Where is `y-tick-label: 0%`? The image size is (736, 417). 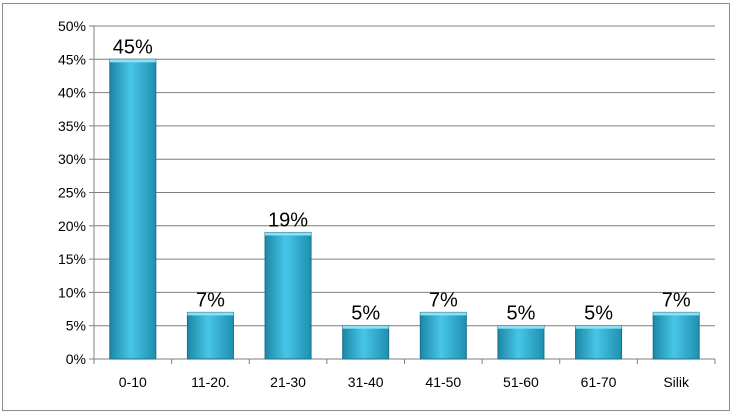
y-tick-label: 0% is located at coordinates (76, 359).